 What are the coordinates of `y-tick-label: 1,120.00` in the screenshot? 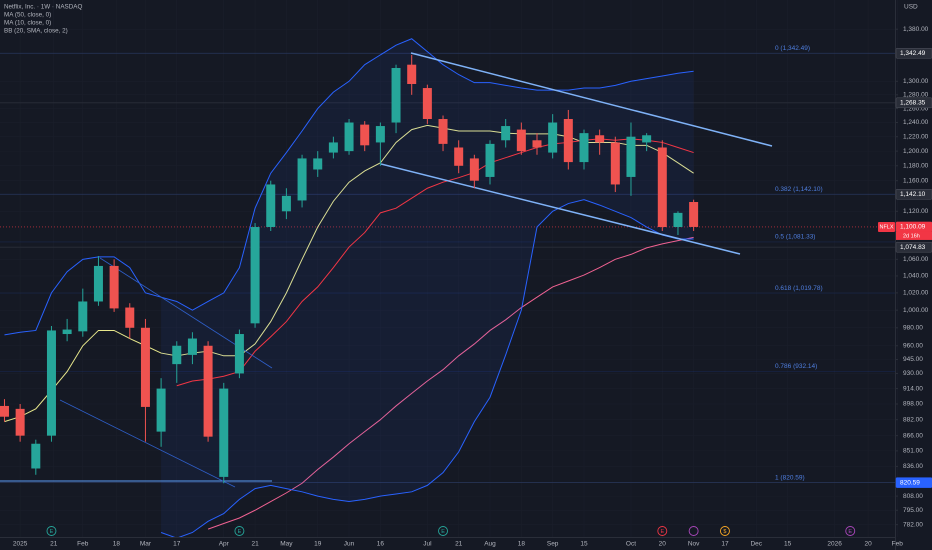 It's located at (916, 211).